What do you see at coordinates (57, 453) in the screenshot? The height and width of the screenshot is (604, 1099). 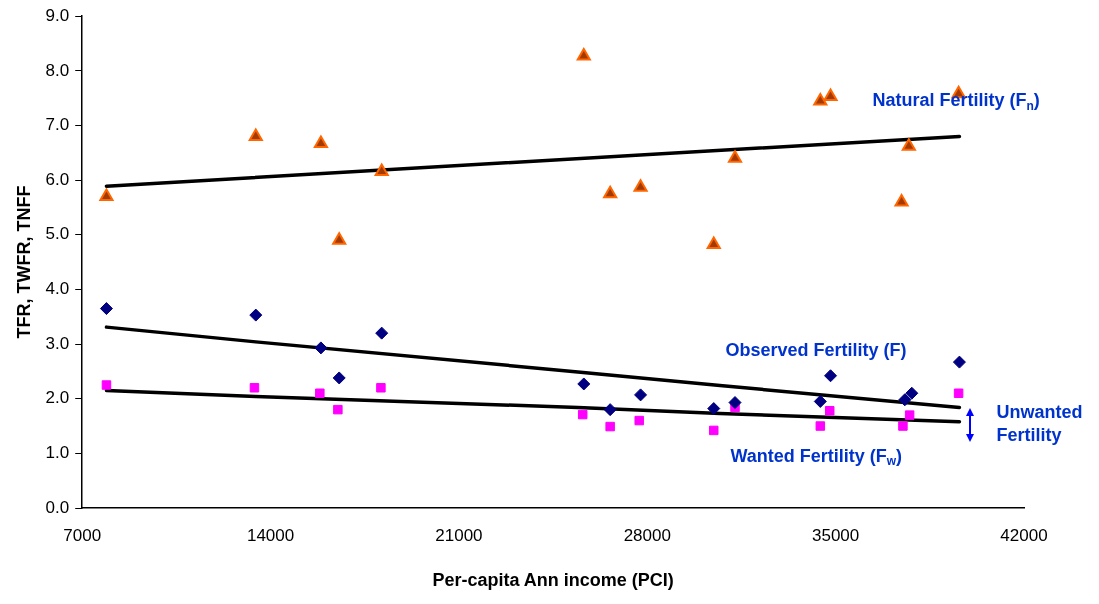 I see `y-tick-label: 1.0` at bounding box center [57, 453].